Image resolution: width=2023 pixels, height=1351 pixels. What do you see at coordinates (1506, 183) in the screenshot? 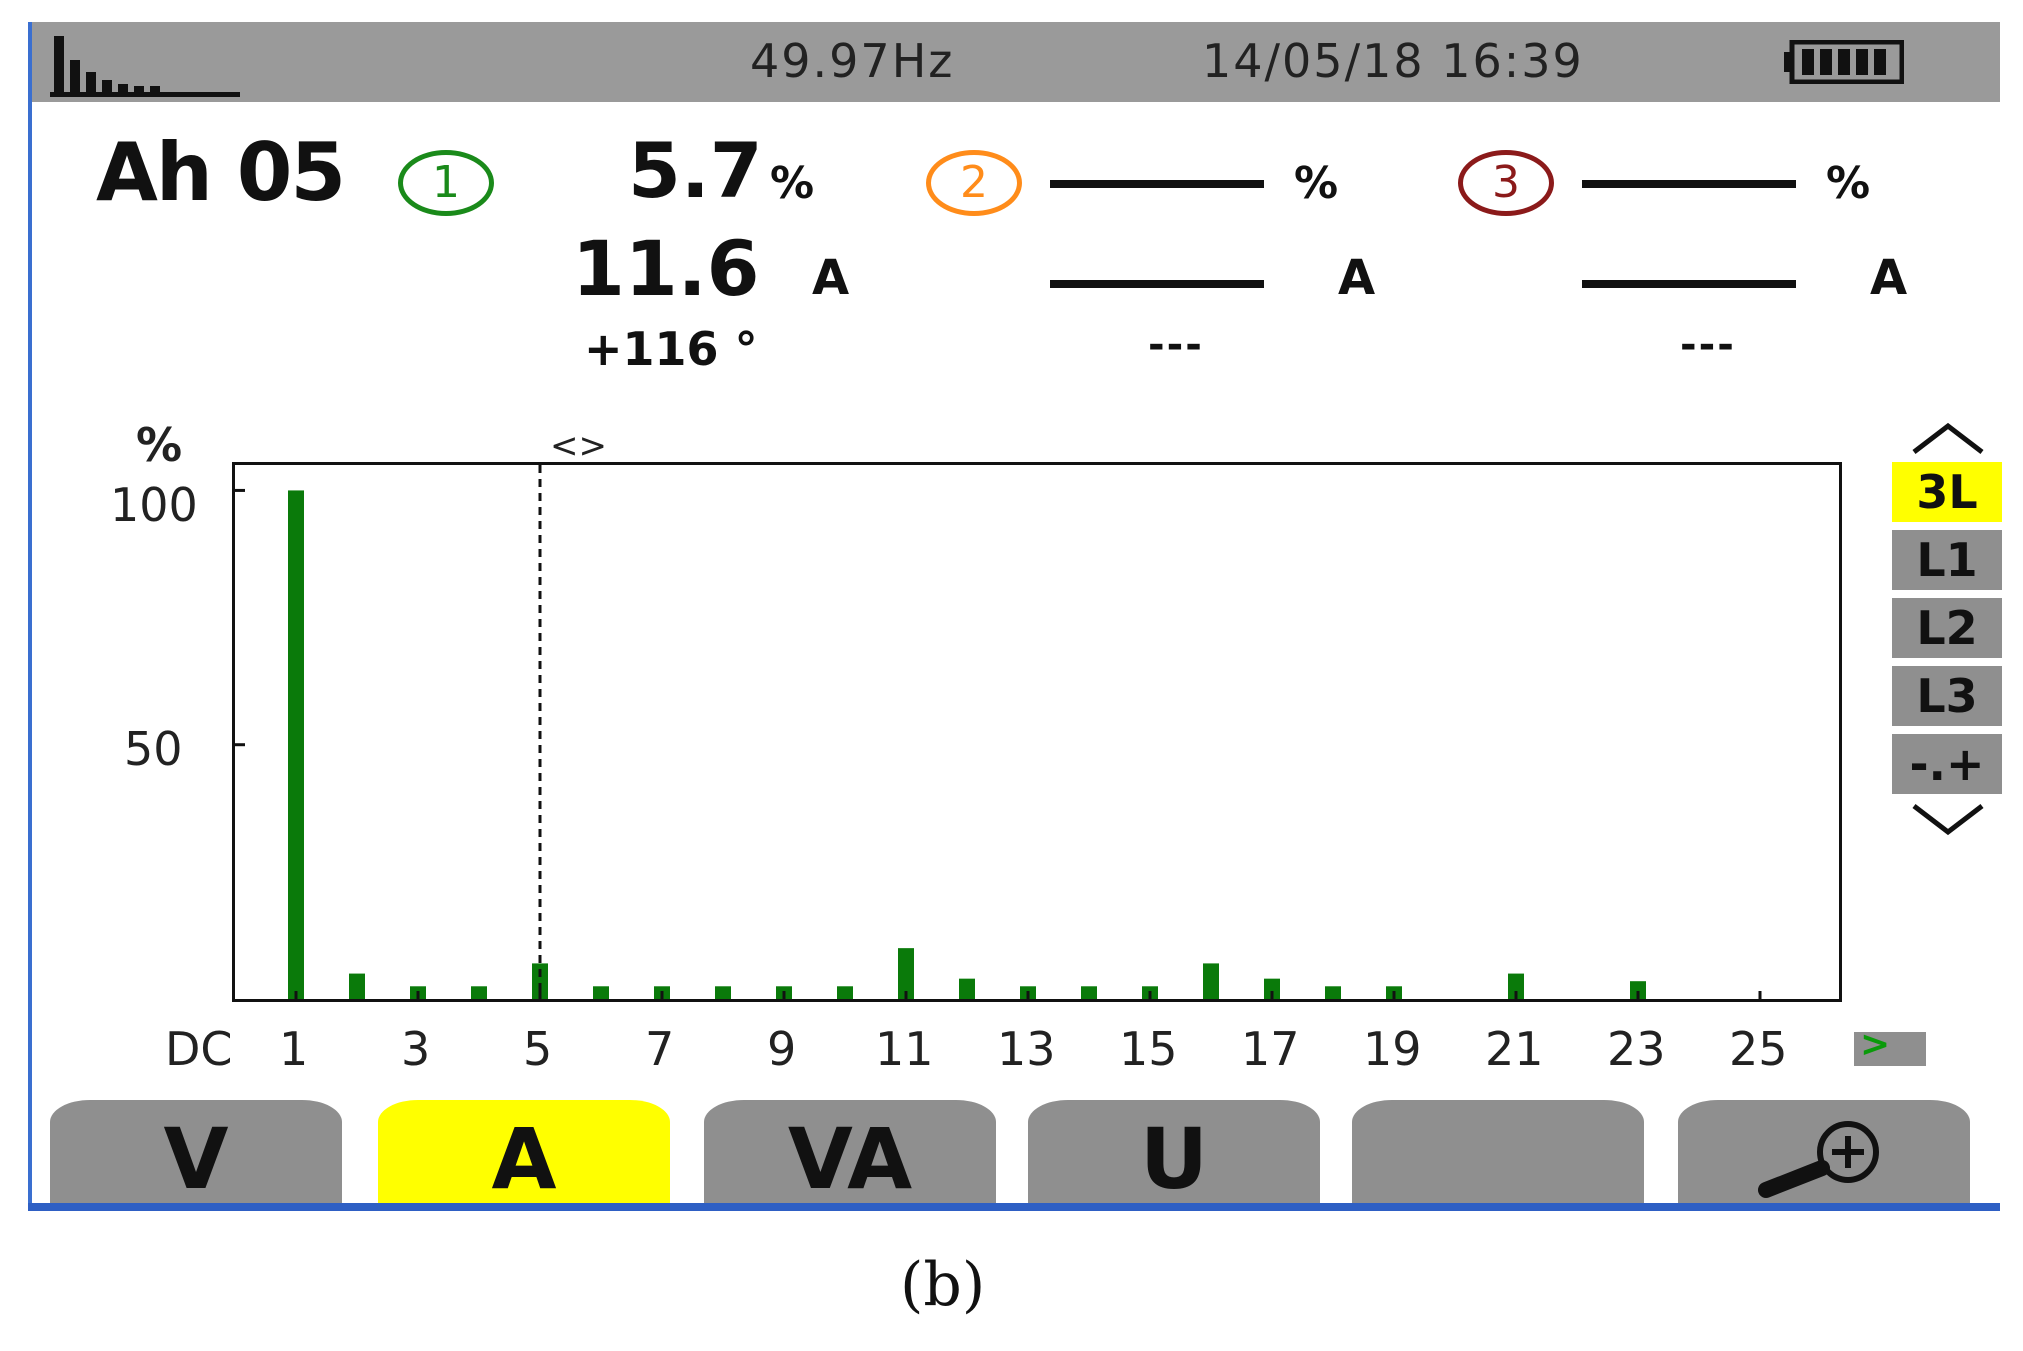
I see `channel-3-indicator: 3` at bounding box center [1506, 183].